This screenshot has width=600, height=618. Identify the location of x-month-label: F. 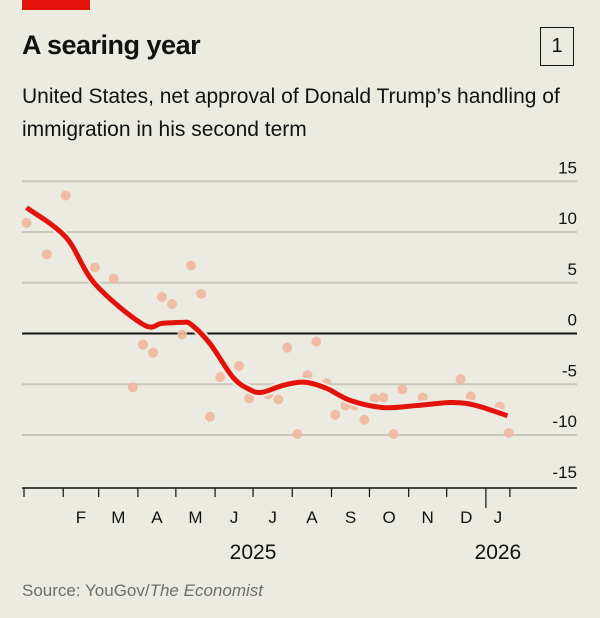
(81, 517).